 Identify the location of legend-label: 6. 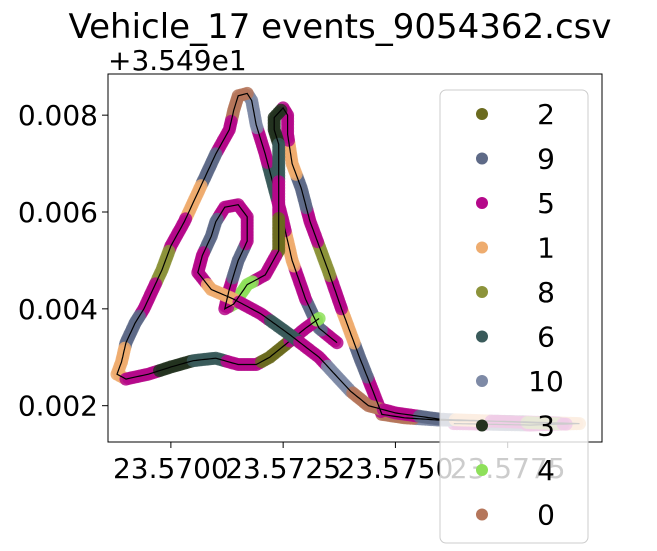
(546, 337).